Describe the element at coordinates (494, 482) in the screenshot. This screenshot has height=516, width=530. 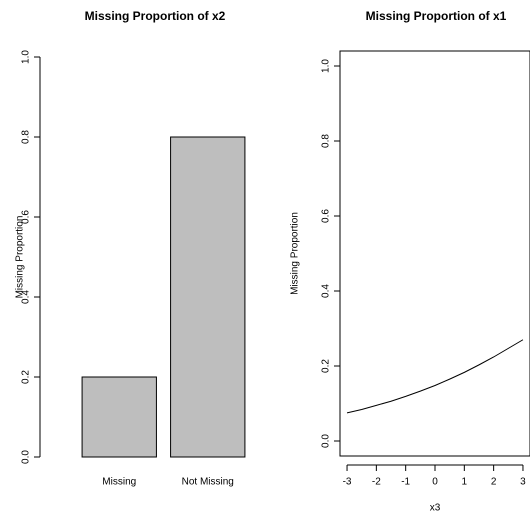
I see `x-tick-label: 2` at that location.